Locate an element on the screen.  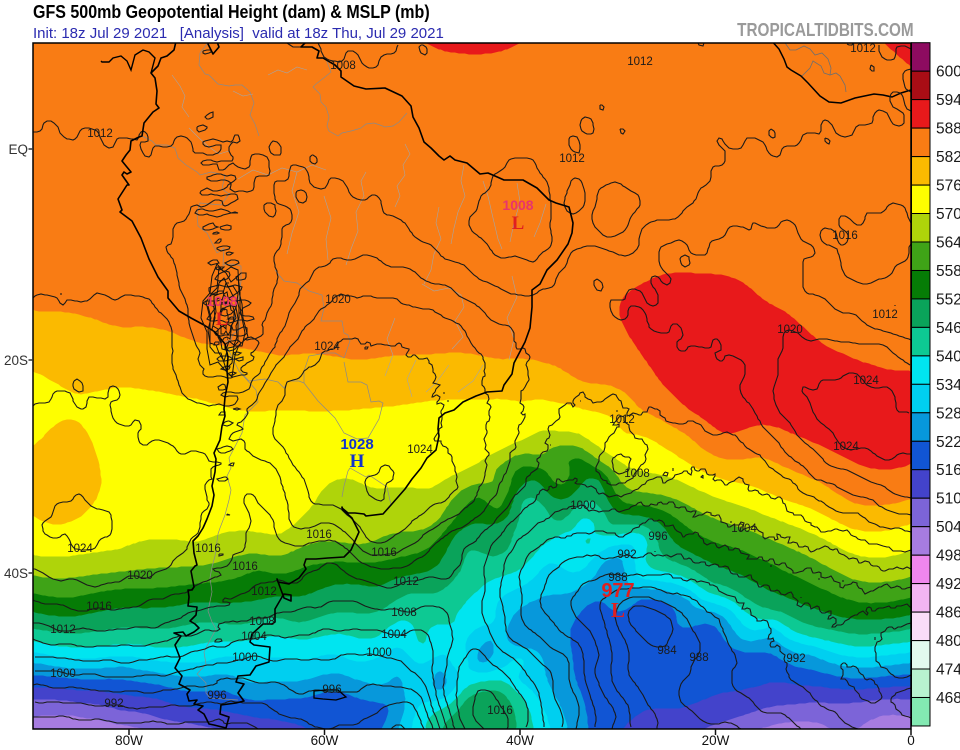
svg-text: 468 is located at coordinates (948, 698).